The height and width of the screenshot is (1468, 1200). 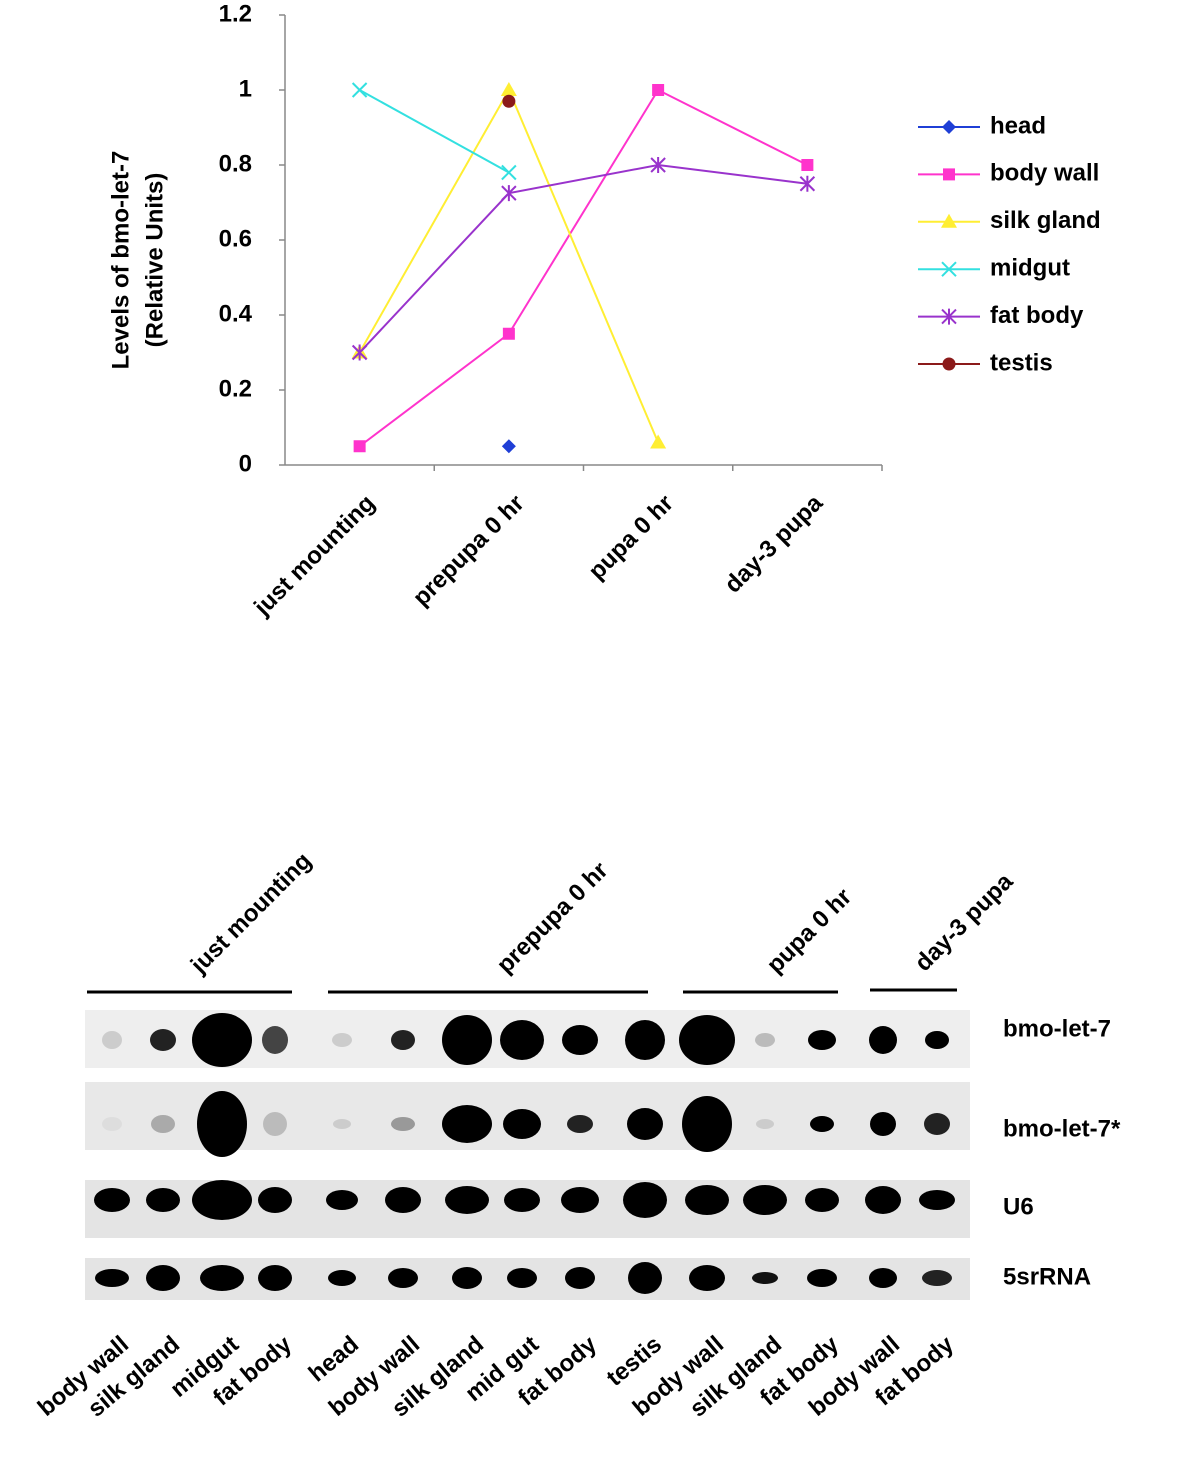 I want to click on y-tick-label: 0.8, so click(x=235, y=163).